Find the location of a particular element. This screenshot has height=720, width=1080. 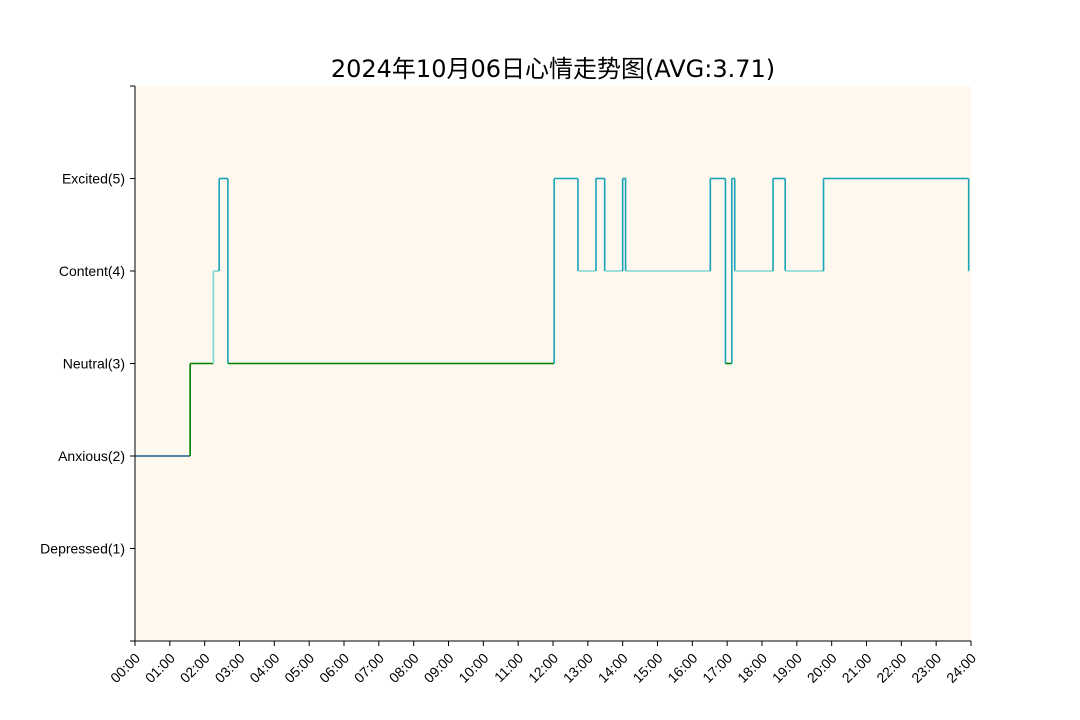

y-tick-label: Depressed(1) is located at coordinates (82, 549).